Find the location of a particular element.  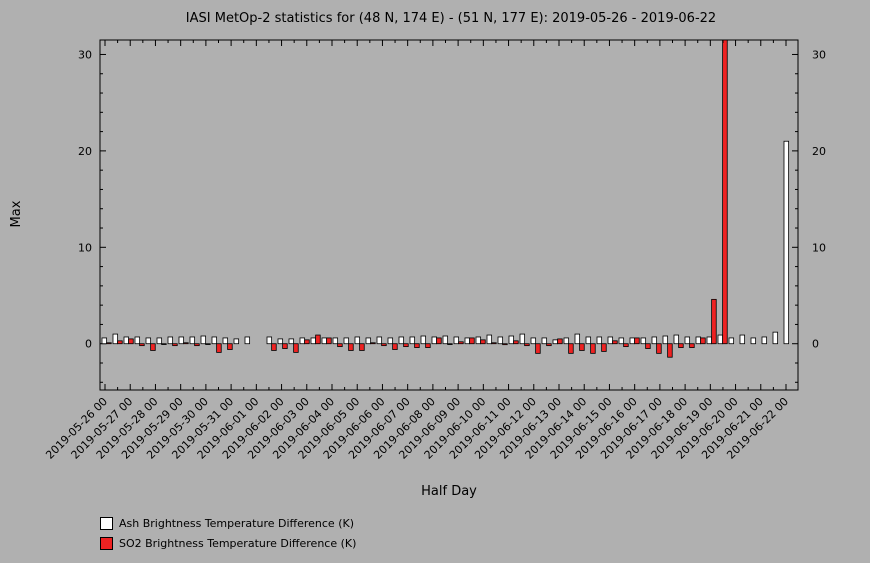

y-tick-label-right: 10 is located at coordinates (819, 247).